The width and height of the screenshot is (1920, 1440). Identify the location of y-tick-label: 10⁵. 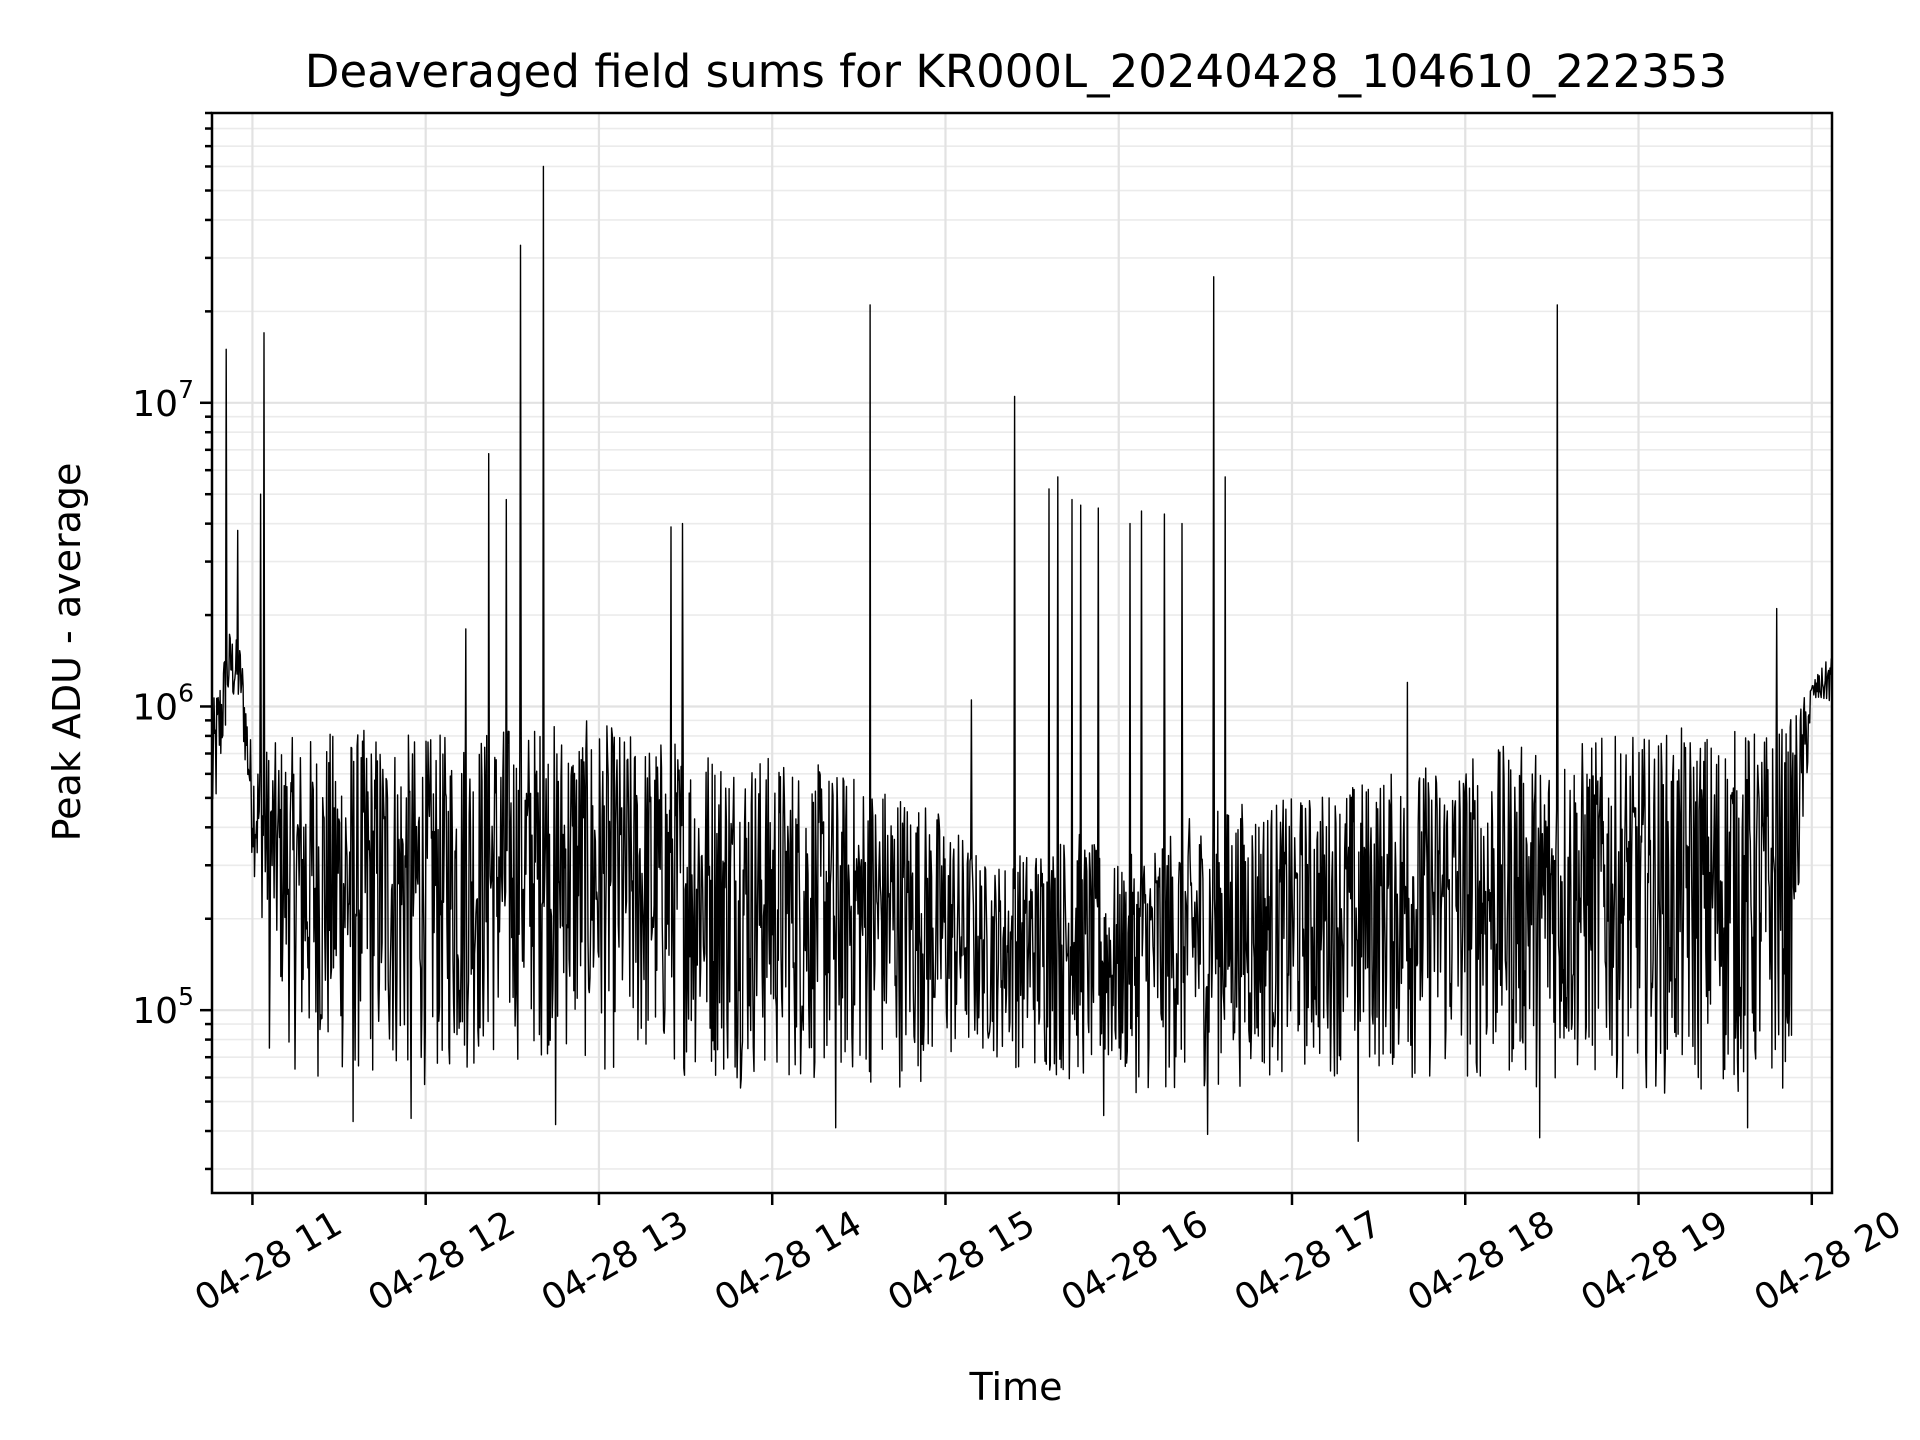
(163, 1007).